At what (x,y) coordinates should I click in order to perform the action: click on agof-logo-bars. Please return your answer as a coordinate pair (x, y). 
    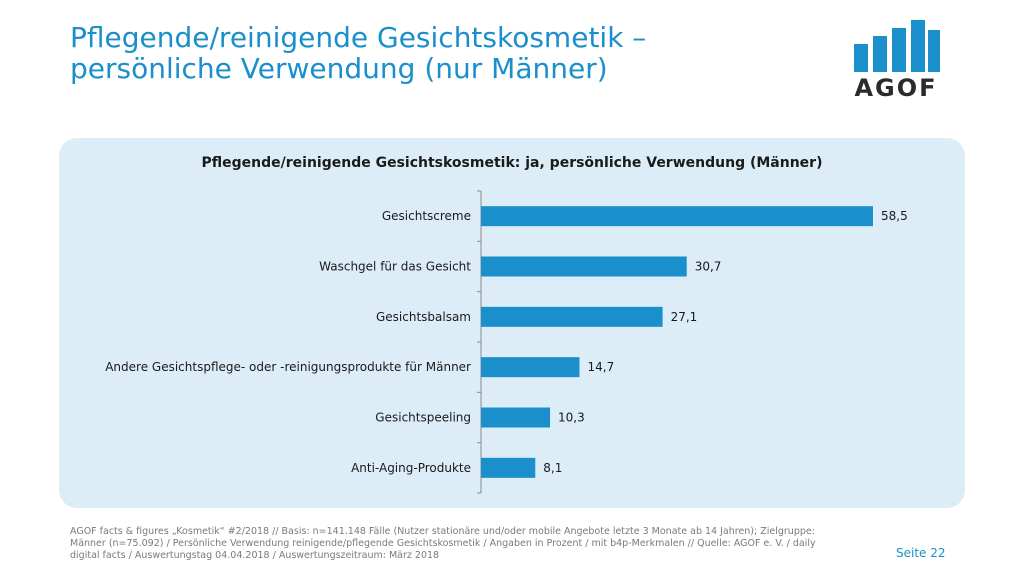
    Looking at the image, I should click on (897, 46).